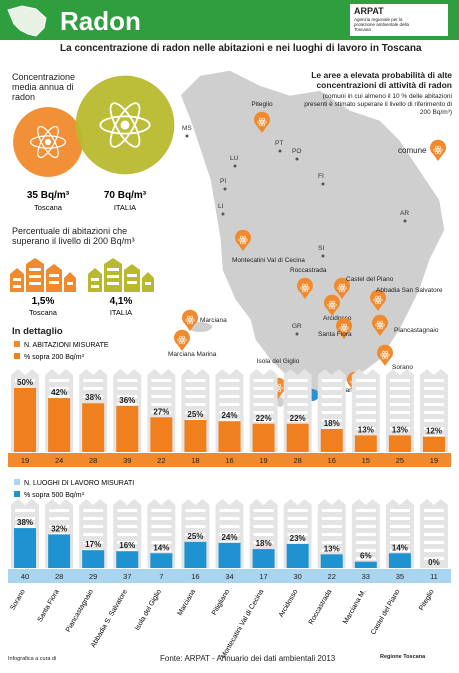 This screenshot has height=673, width=459. I want to click on value-label: 0%, so click(434, 562).